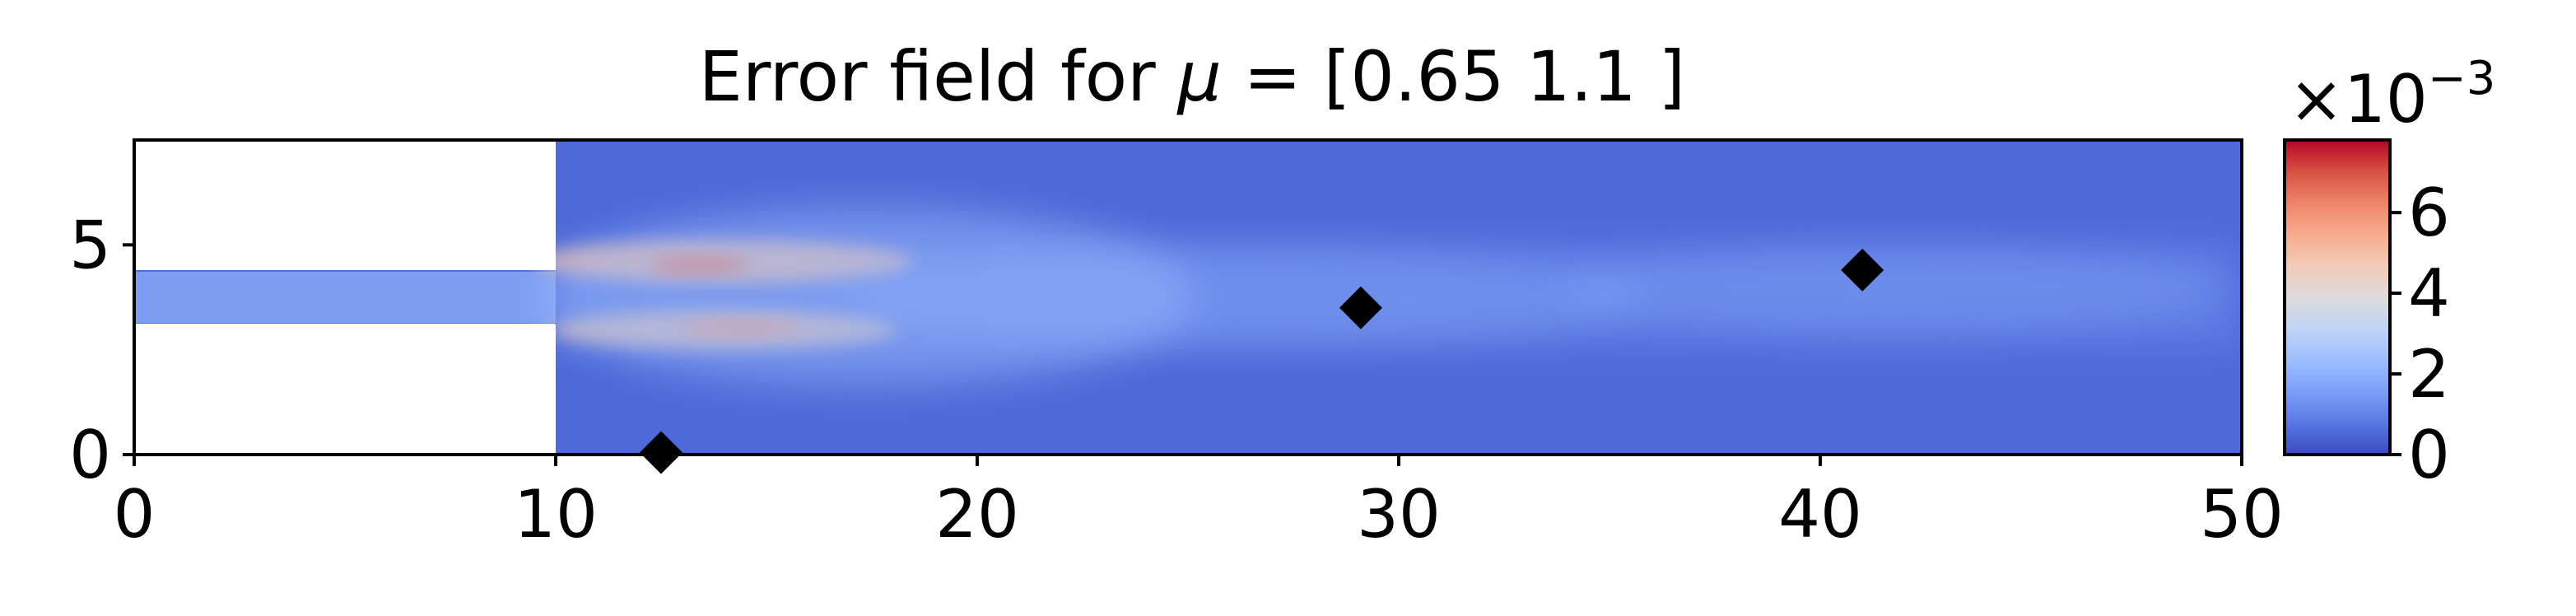 The width and height of the screenshot is (2576, 616). Describe the element at coordinates (346, 206) in the screenshot. I see `inlet-mask-top` at that location.